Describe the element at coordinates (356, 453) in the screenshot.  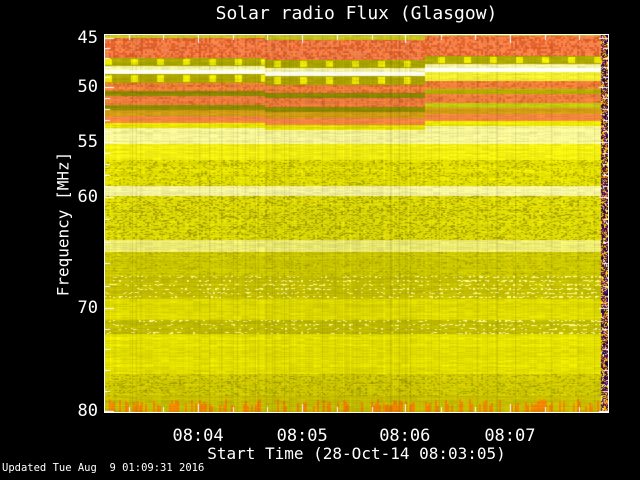
I see `x-axis-label: Start Time (28-Oct-14 08:03:05)` at that location.